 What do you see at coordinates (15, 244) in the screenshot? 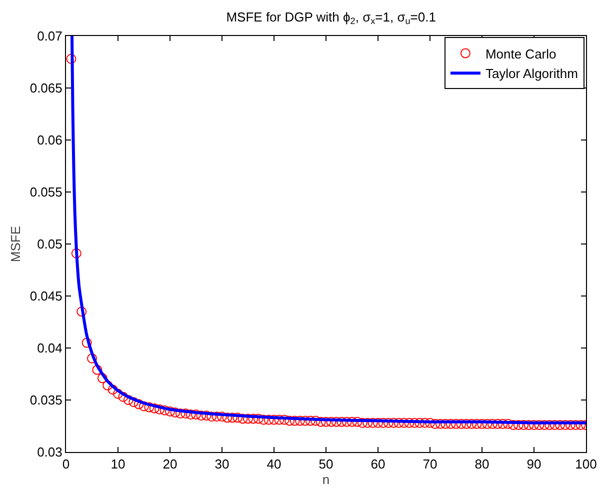
I see `y-axis-title: MSFE` at bounding box center [15, 244].